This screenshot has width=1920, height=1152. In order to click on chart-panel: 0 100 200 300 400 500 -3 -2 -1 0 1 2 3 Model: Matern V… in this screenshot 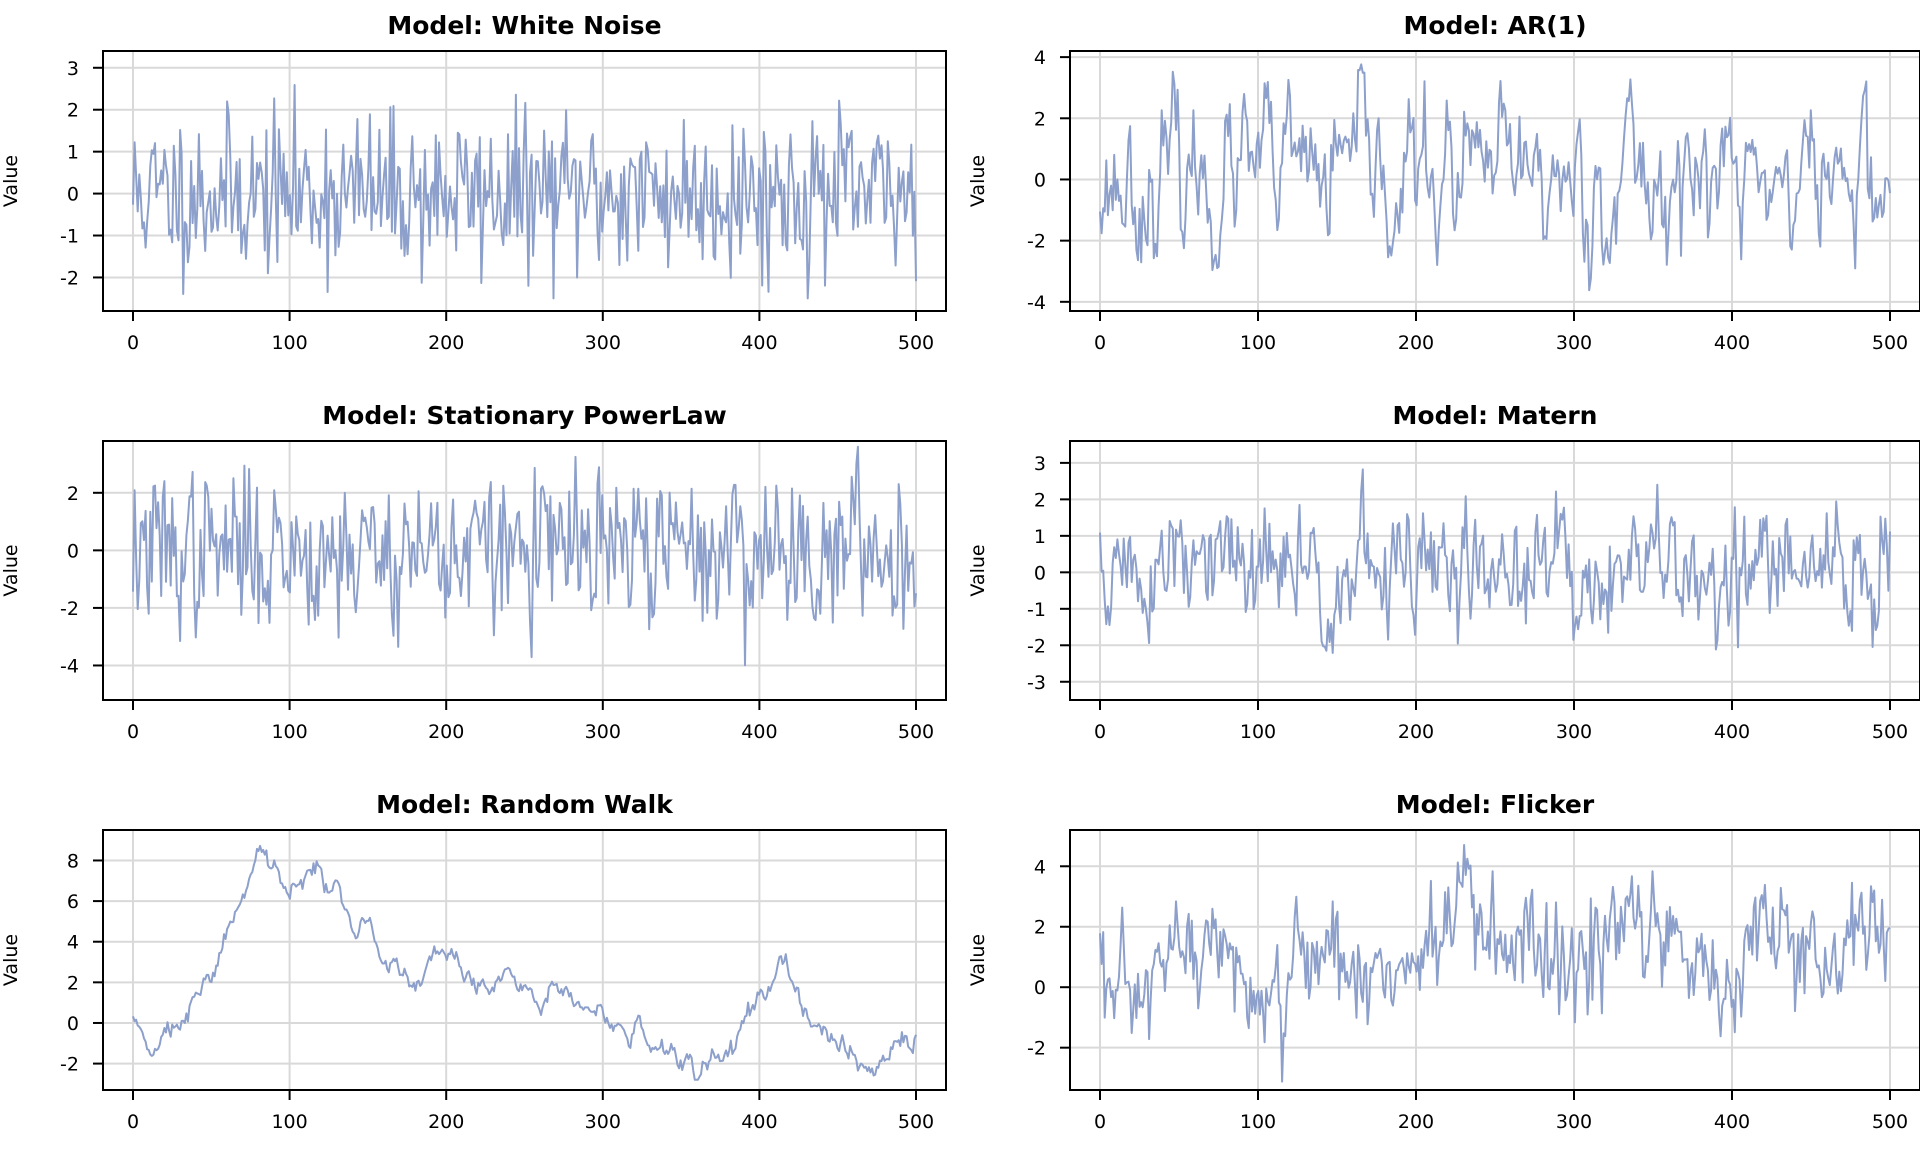, I will do `click(1443, 572)`.